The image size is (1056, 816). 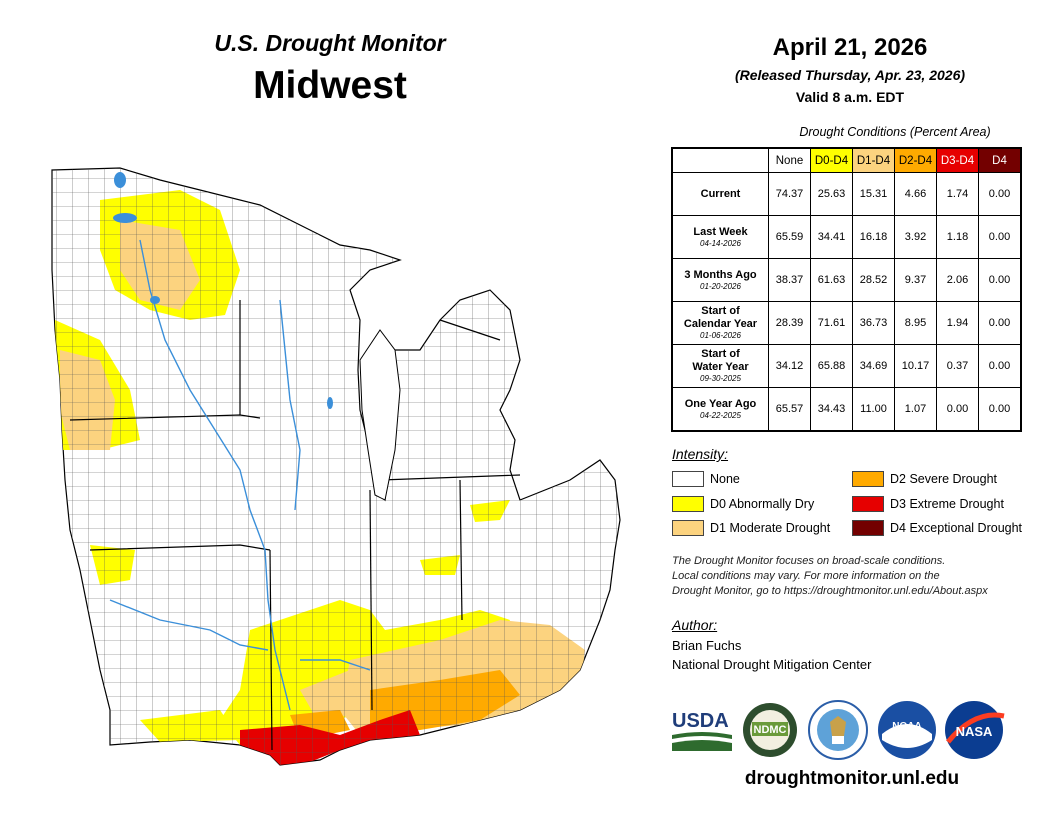 What do you see at coordinates (915, 194) in the screenshot?
I see `table-cell: 4.66` at bounding box center [915, 194].